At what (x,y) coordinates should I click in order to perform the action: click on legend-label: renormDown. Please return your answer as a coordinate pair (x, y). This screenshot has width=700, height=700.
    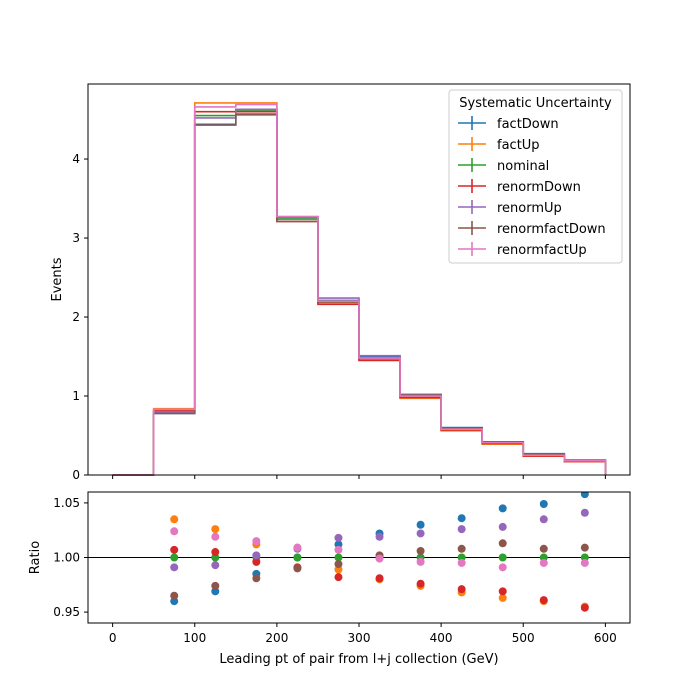
    Looking at the image, I should click on (539, 187).